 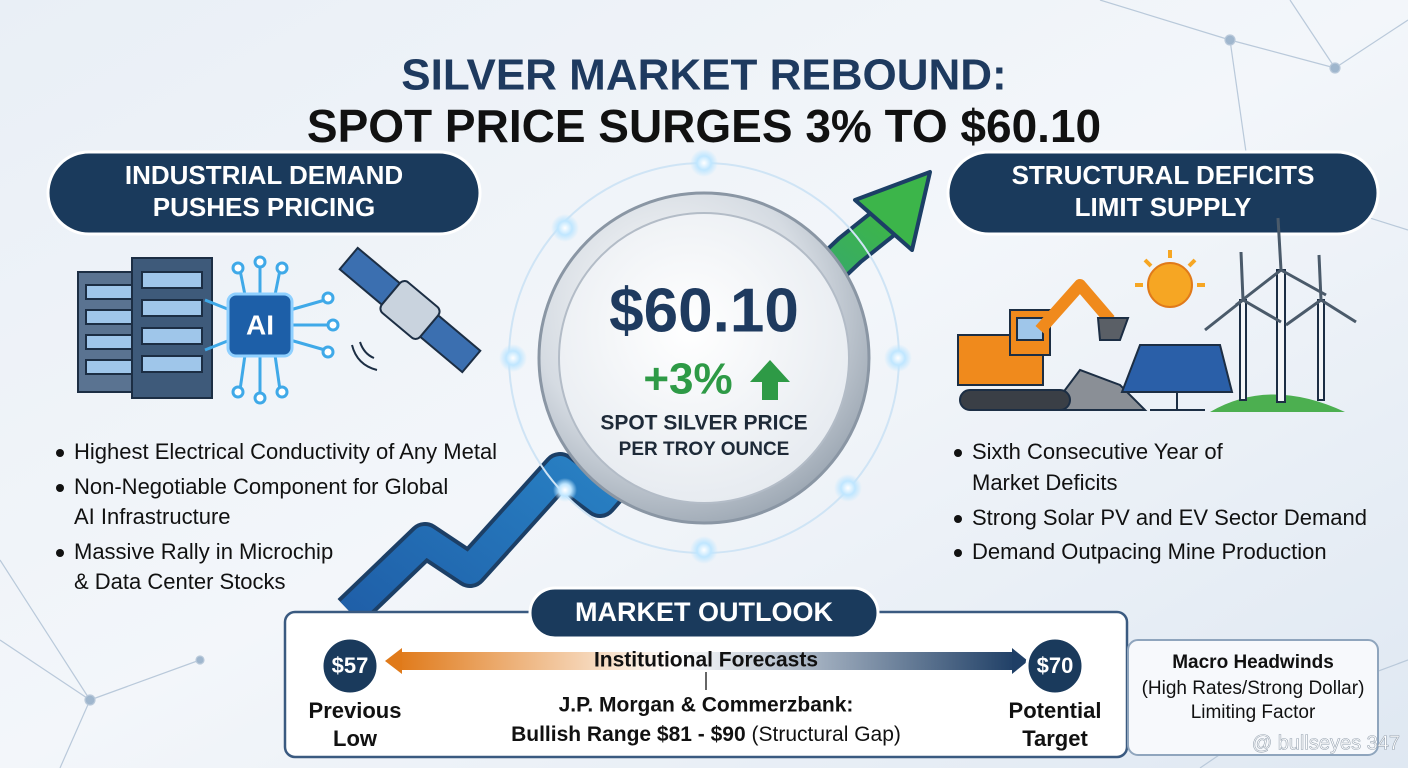 I want to click on low-label: Previous, so click(x=355, y=710).